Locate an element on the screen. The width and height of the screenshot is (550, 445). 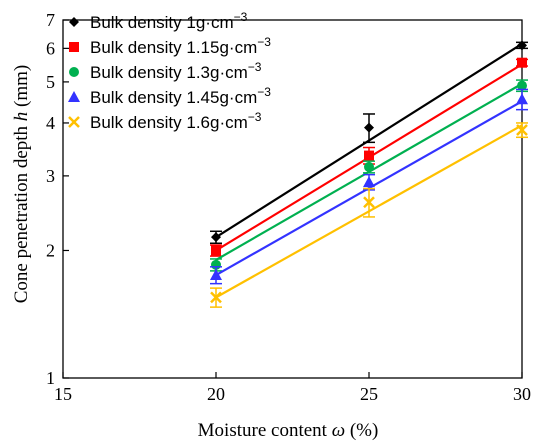
y-tick-label-6: 7 is located at coordinates (50, 20).